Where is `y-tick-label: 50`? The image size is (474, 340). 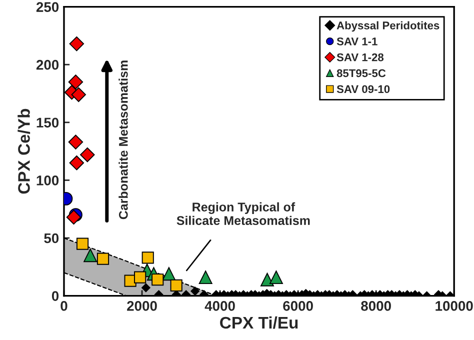 y-tick-label: 50 is located at coordinates (51, 238).